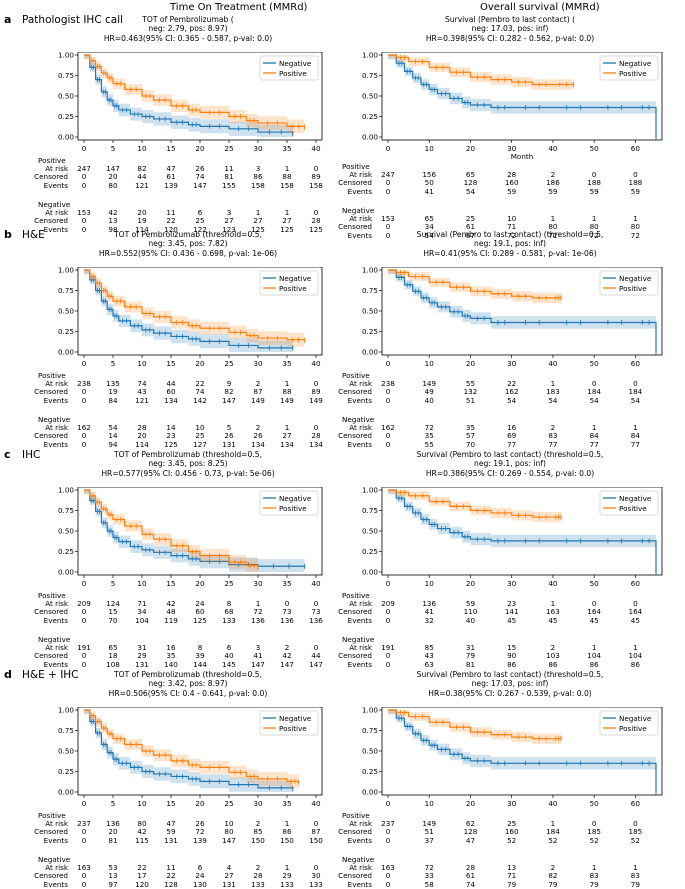 Image resolution: width=685 pixels, height=889 pixels. What do you see at coordinates (188, 464) in the screenshot?
I see `chart-title-line: neg: 3.45, pos: 8.25)` at bounding box center [188, 464].